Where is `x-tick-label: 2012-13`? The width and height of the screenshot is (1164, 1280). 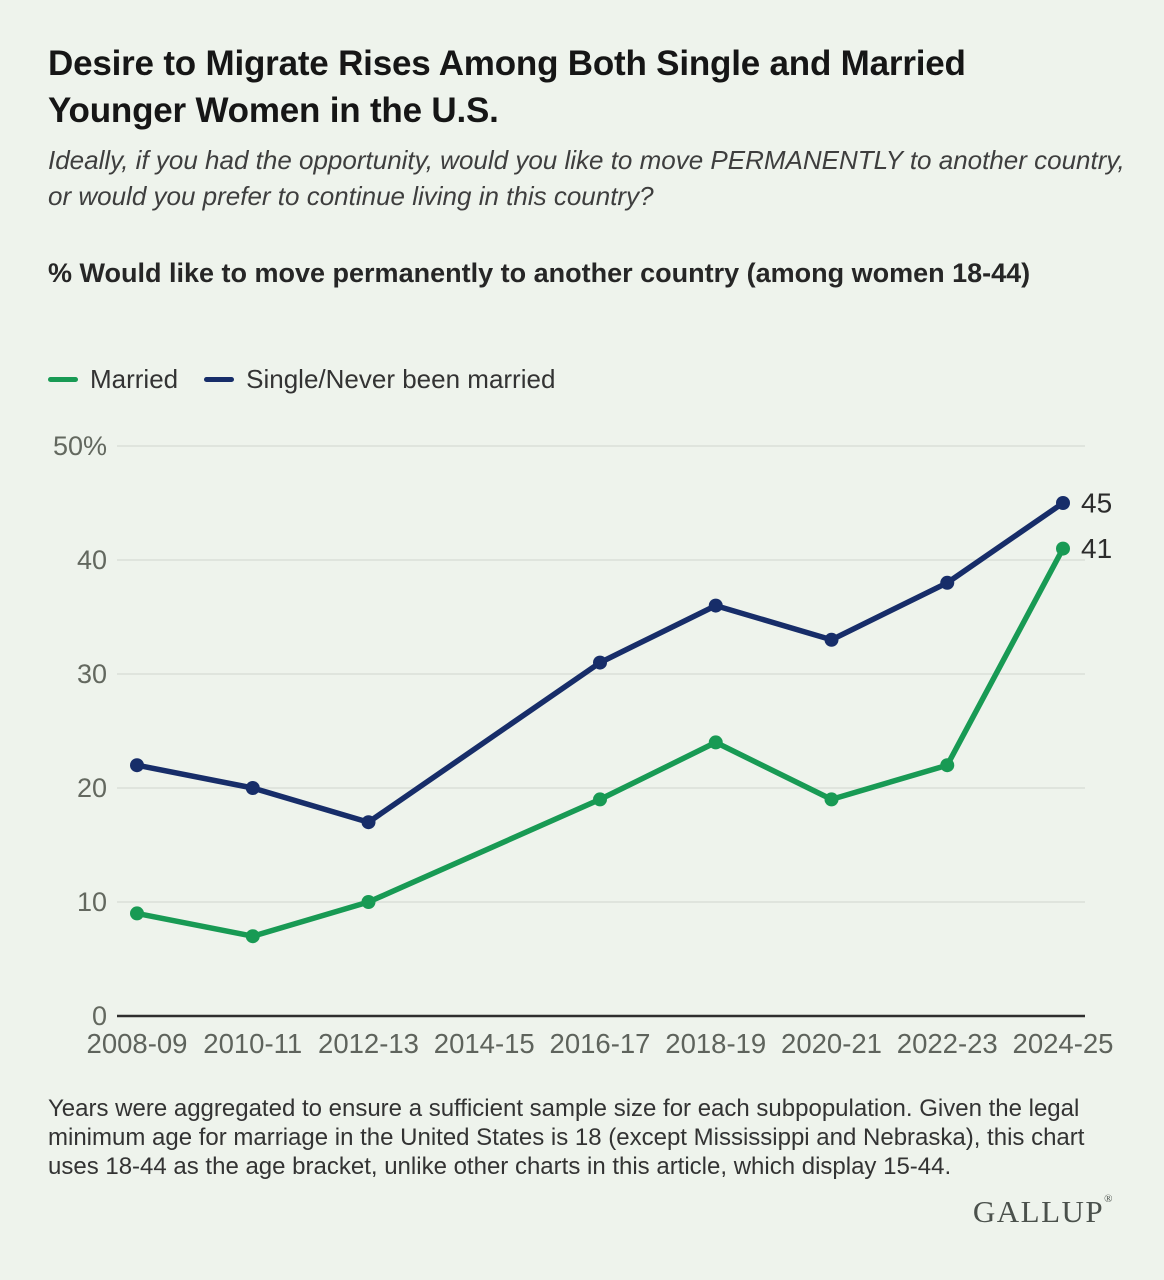
x-tick-label: 2012-13 is located at coordinates (368, 1043).